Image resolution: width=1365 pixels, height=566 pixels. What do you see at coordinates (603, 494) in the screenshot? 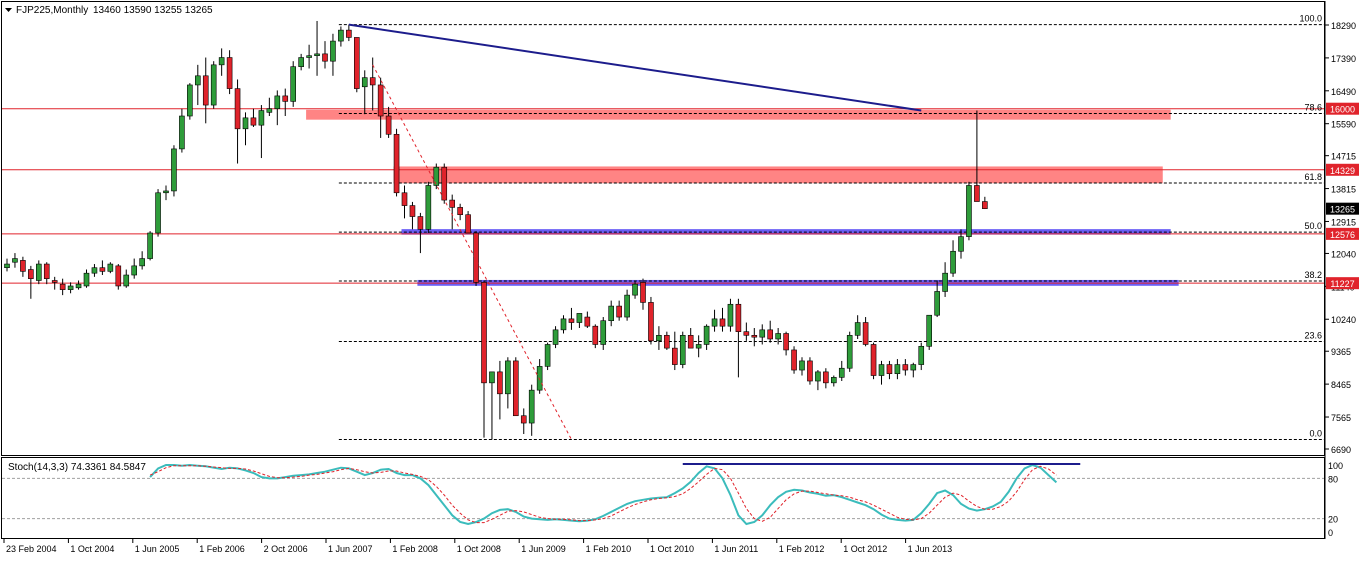
I see `stoch-signal-line` at bounding box center [603, 494].